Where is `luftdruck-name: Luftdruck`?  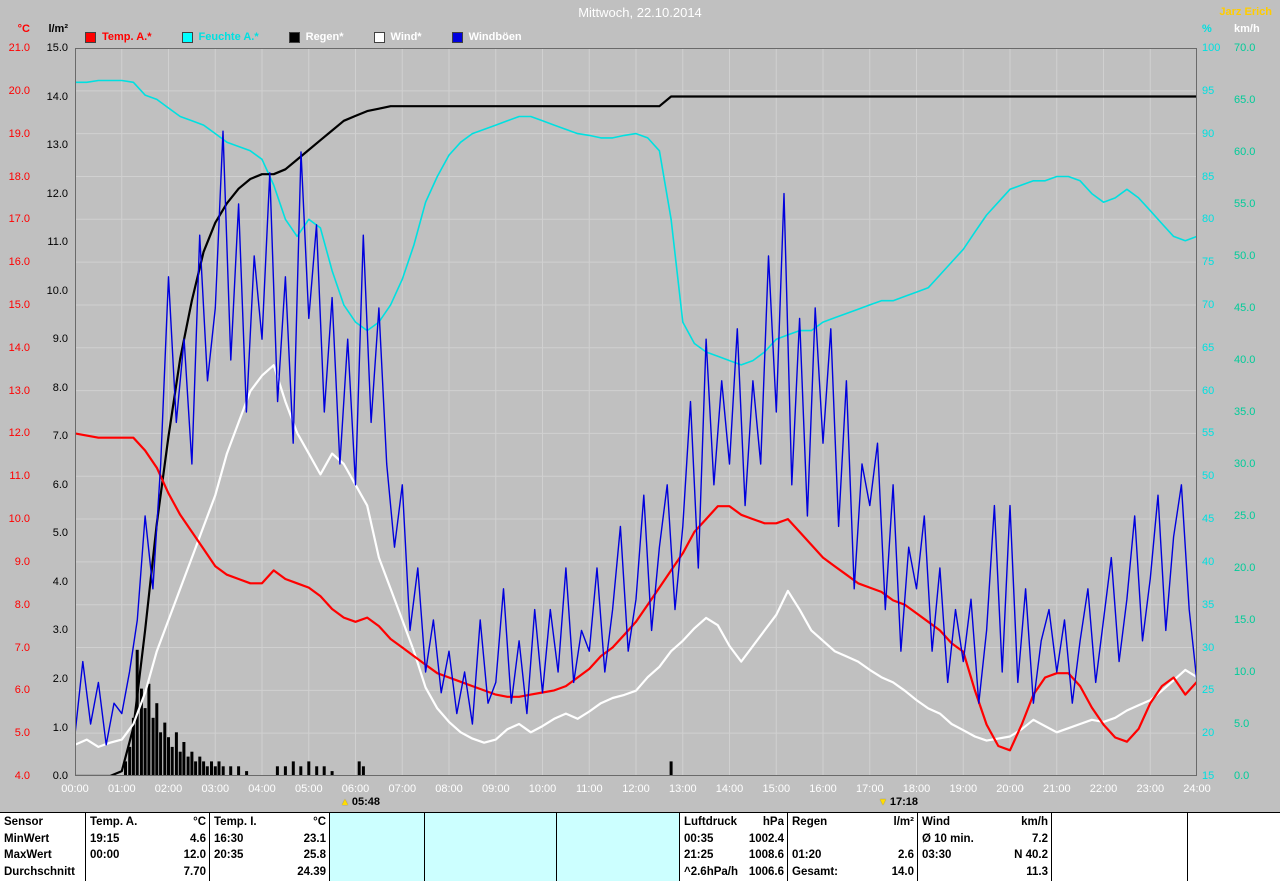 luftdruck-name: Luftdruck is located at coordinates (711, 822).